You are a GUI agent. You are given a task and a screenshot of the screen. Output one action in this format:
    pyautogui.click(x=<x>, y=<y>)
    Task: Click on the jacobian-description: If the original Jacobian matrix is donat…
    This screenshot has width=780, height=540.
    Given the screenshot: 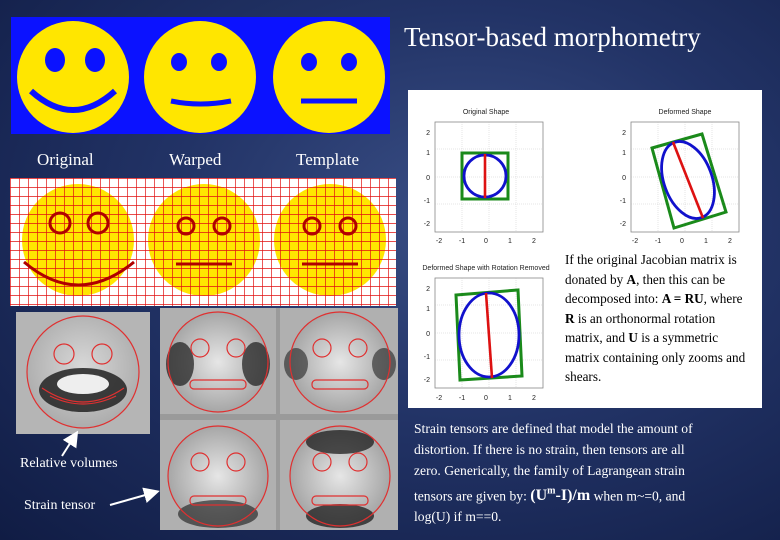 What is the action you would take?
    pyautogui.click(x=655, y=318)
    